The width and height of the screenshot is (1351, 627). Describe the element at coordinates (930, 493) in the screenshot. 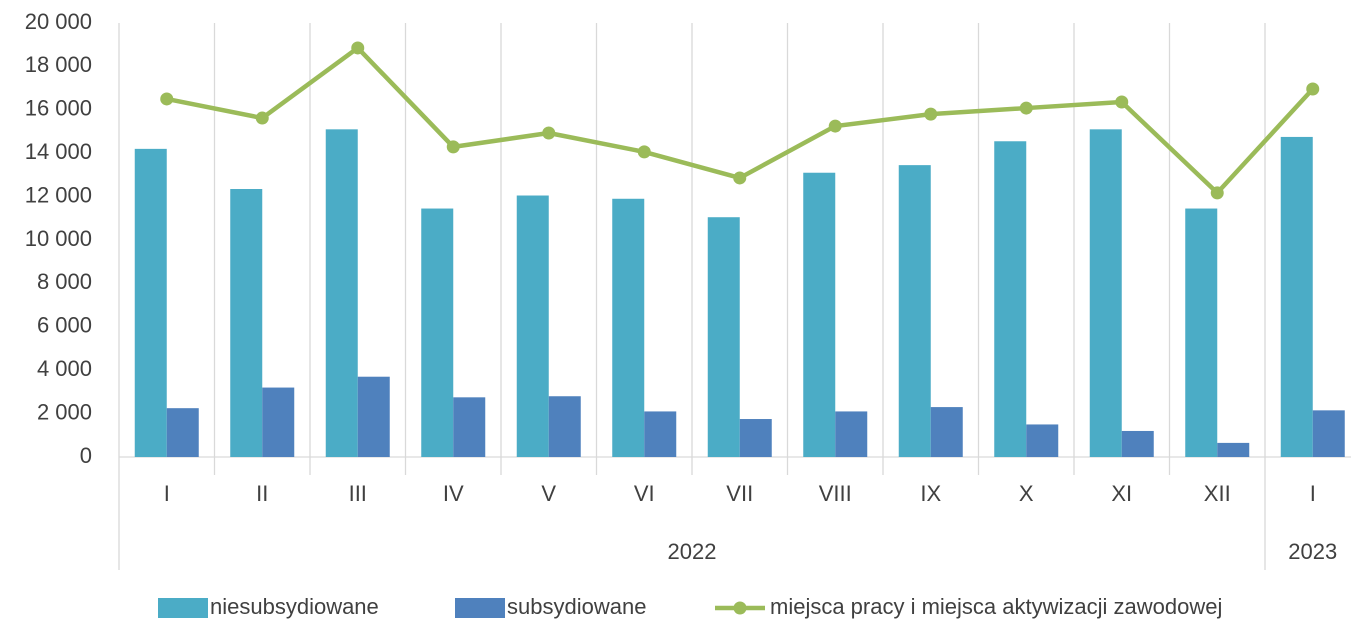

I see `x-tick-label: IX` at that location.